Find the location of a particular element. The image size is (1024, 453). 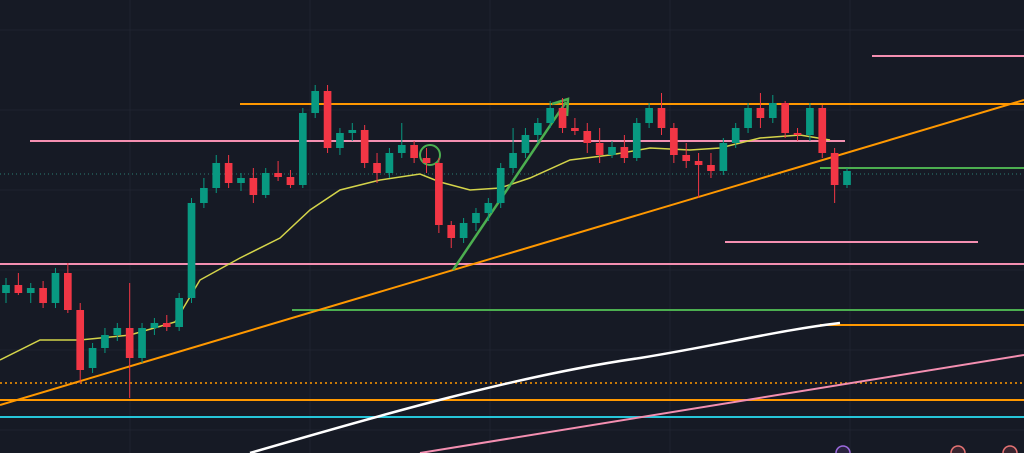

arrow is located at coordinates (509, 186).